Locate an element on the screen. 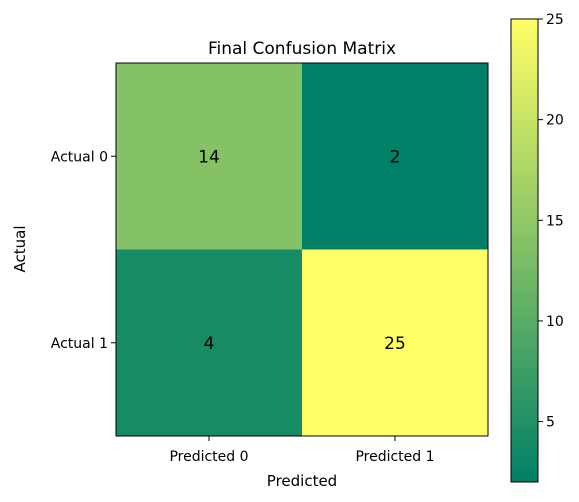 The image size is (579, 502). colorbar-tick-label: 15 is located at coordinates (555, 221).